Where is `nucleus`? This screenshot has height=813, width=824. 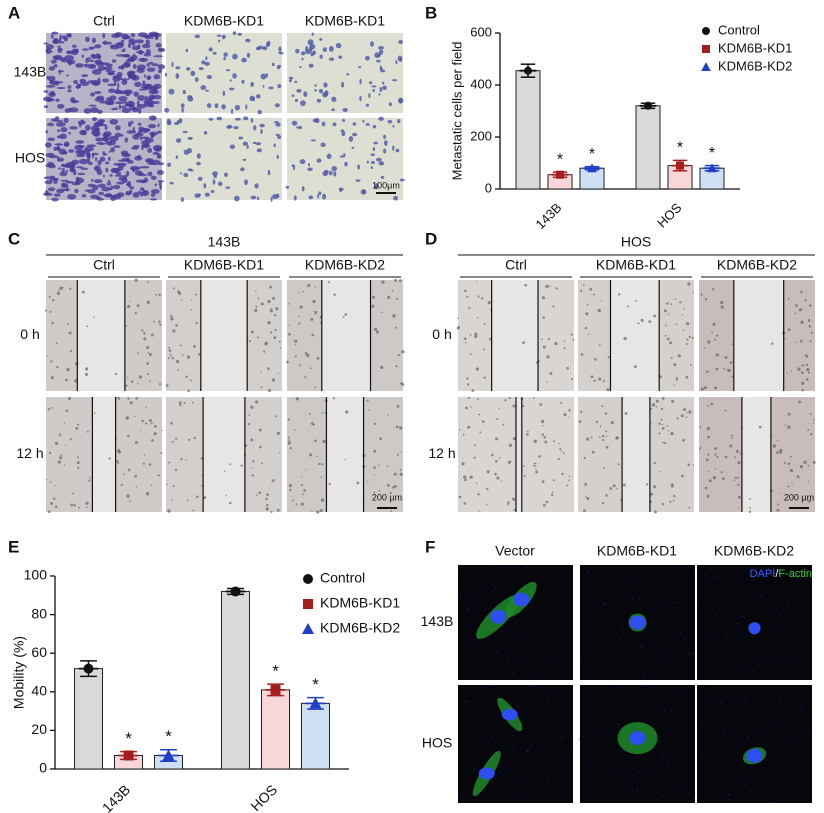 nucleus is located at coordinates (637, 738).